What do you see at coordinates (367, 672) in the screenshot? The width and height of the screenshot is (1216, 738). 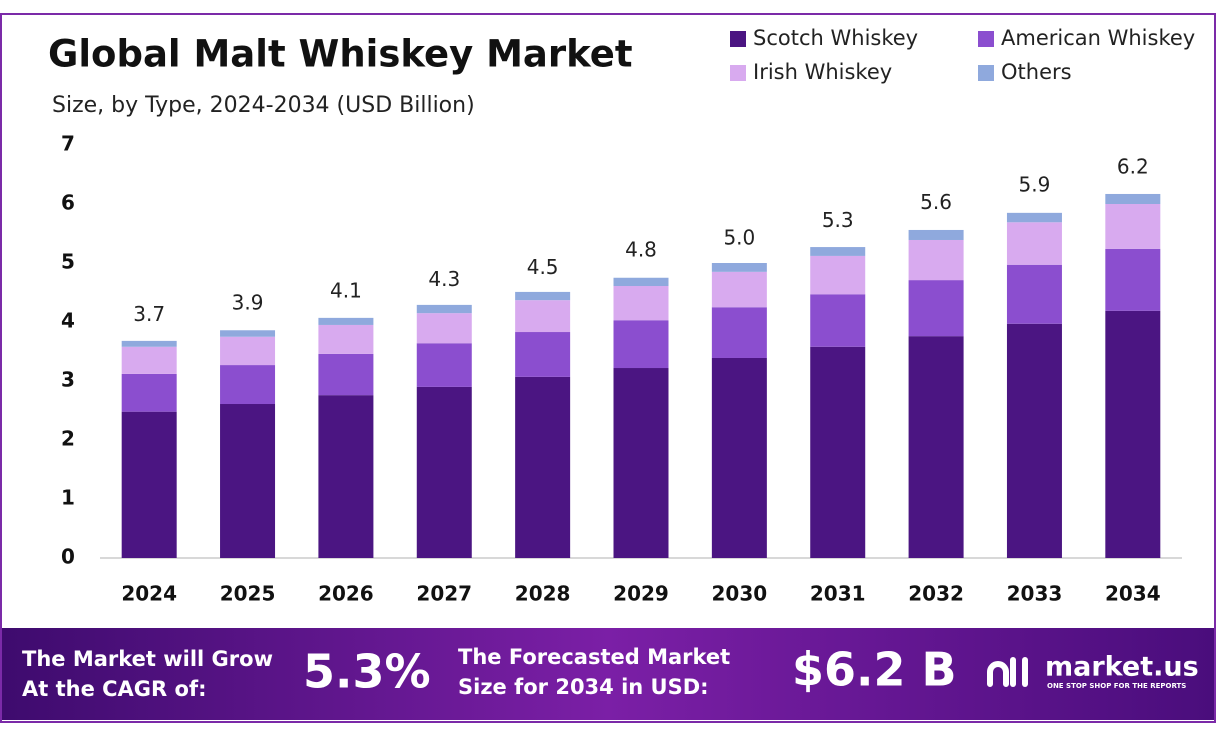 I see `cagr-value: 5.3%` at bounding box center [367, 672].